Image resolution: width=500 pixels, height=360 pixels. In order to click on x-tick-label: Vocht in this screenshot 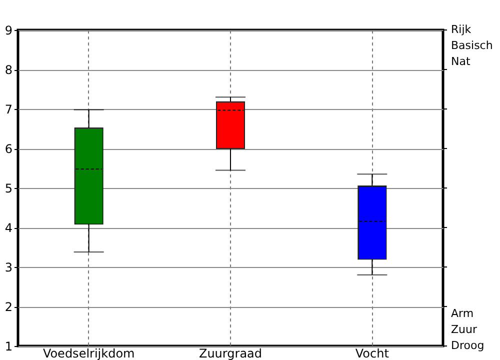, I will do `click(372, 353)`.